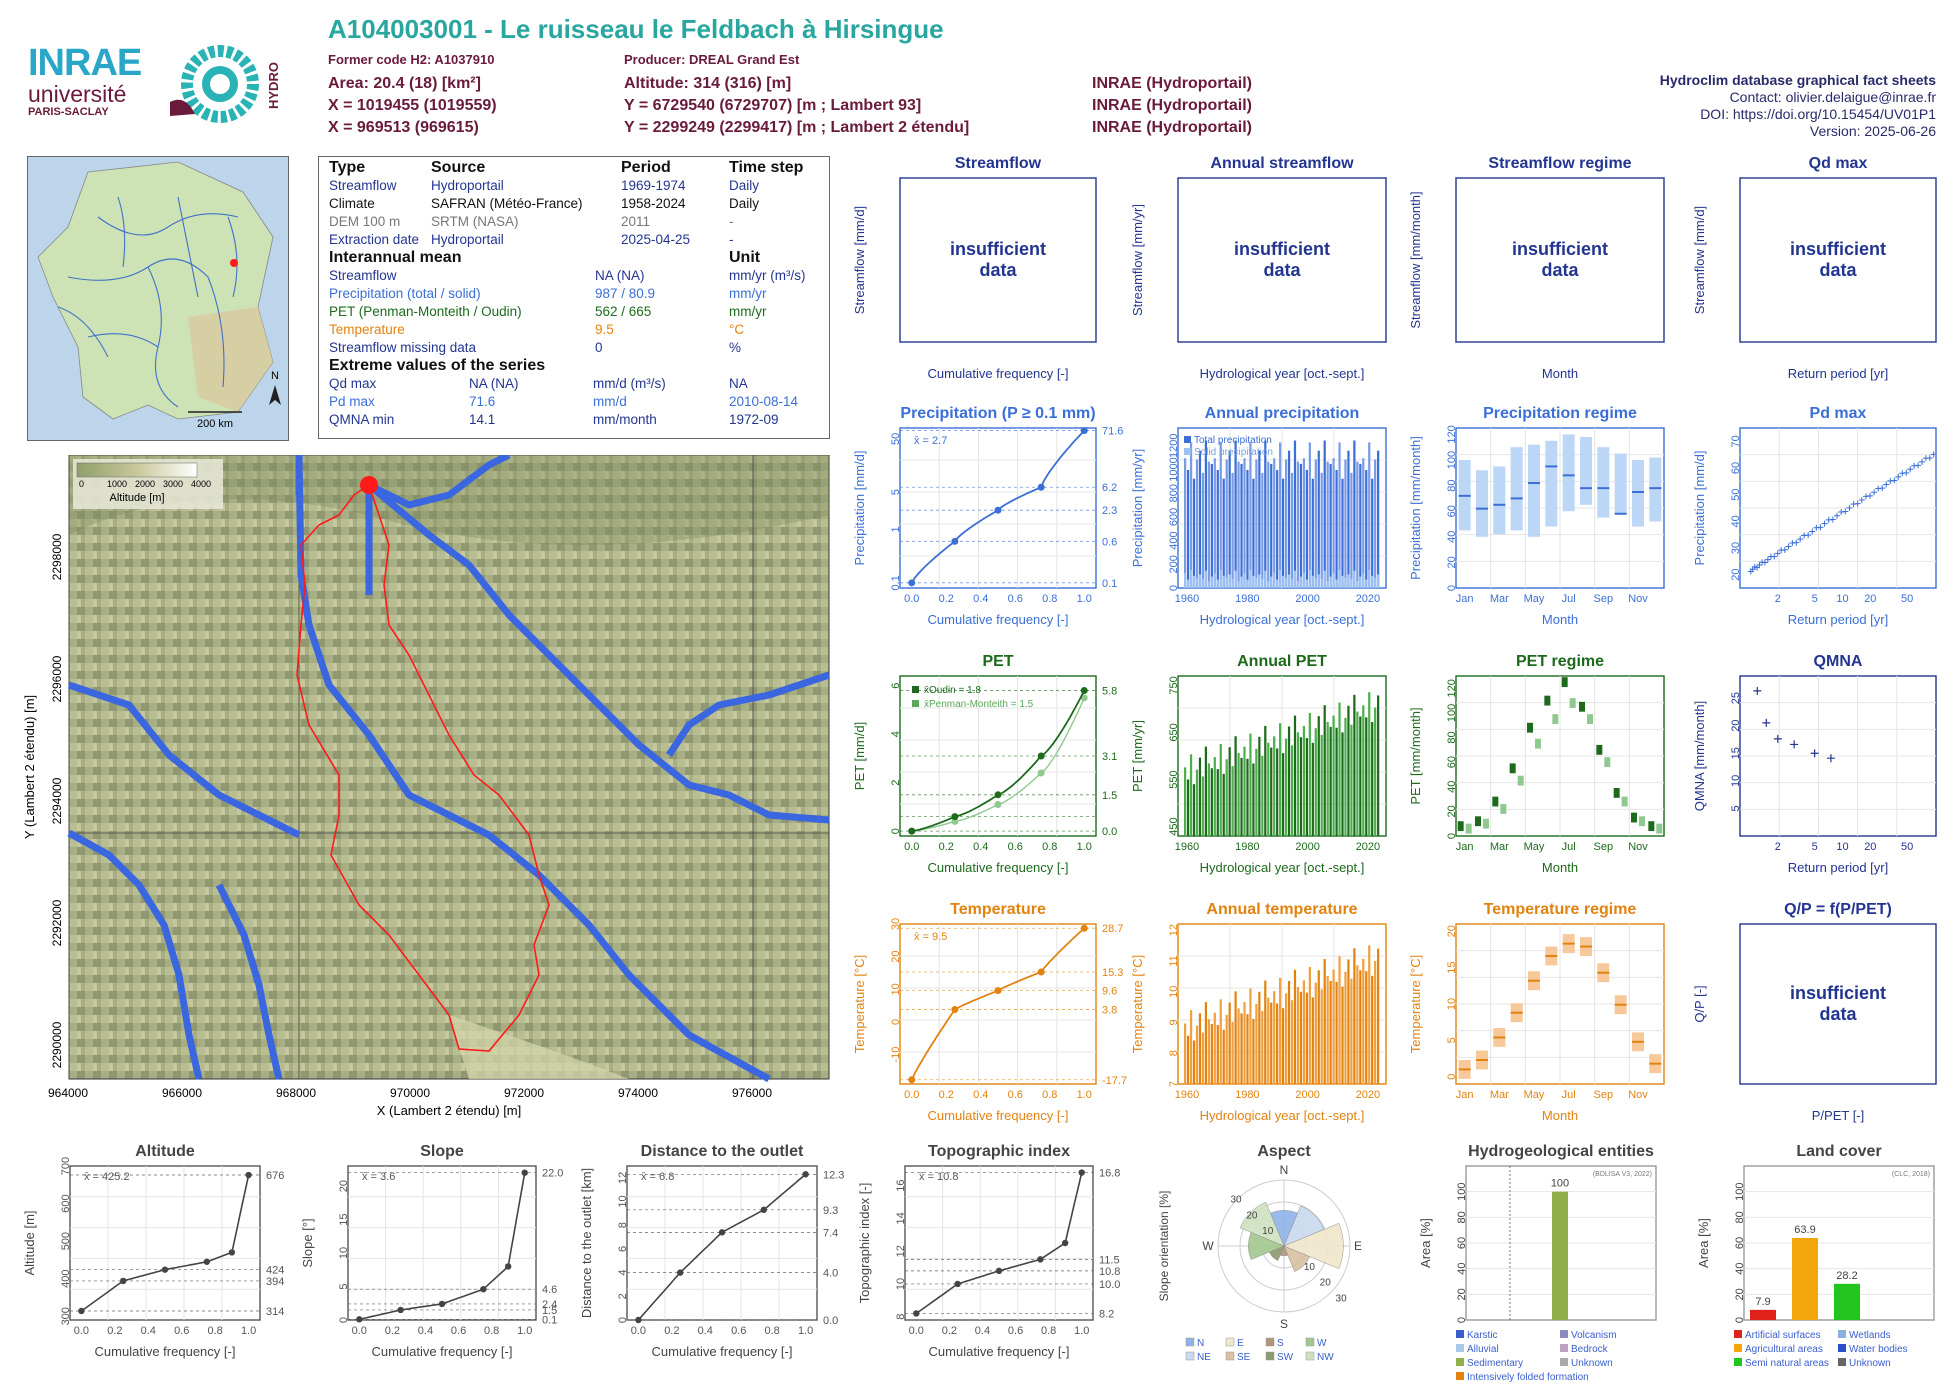  I want to click on right-value-label: 16.8, so click(1109, 1174).